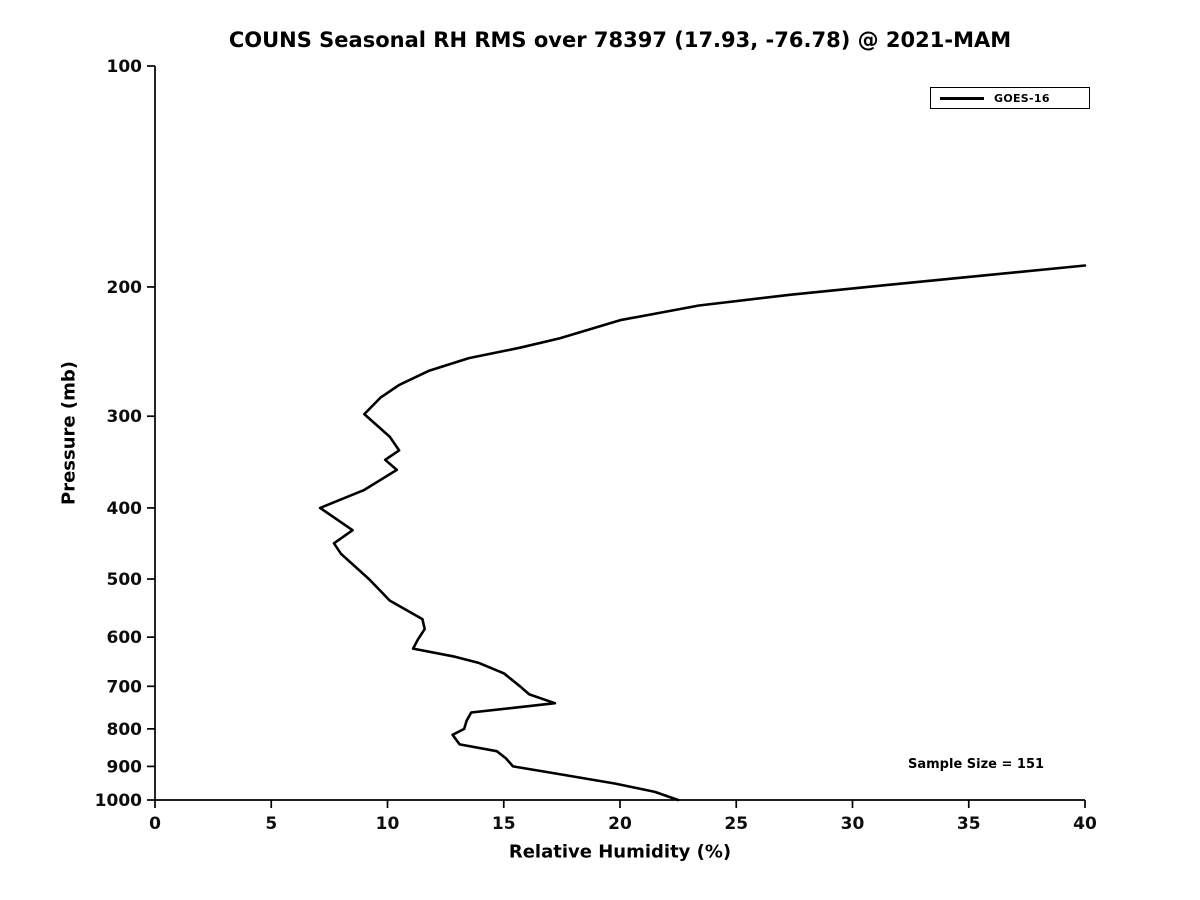  What do you see at coordinates (1022, 98) in the screenshot?
I see `legend-label: GOES-16` at bounding box center [1022, 98].